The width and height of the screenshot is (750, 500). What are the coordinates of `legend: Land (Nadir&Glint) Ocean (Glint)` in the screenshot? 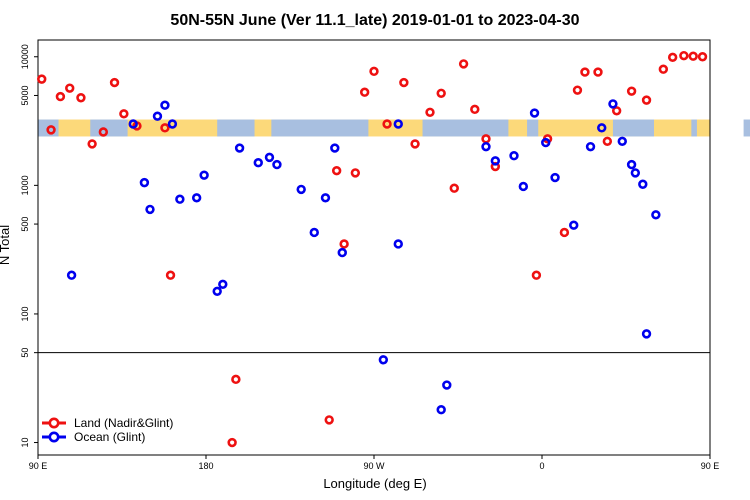 It's located at (107, 430).